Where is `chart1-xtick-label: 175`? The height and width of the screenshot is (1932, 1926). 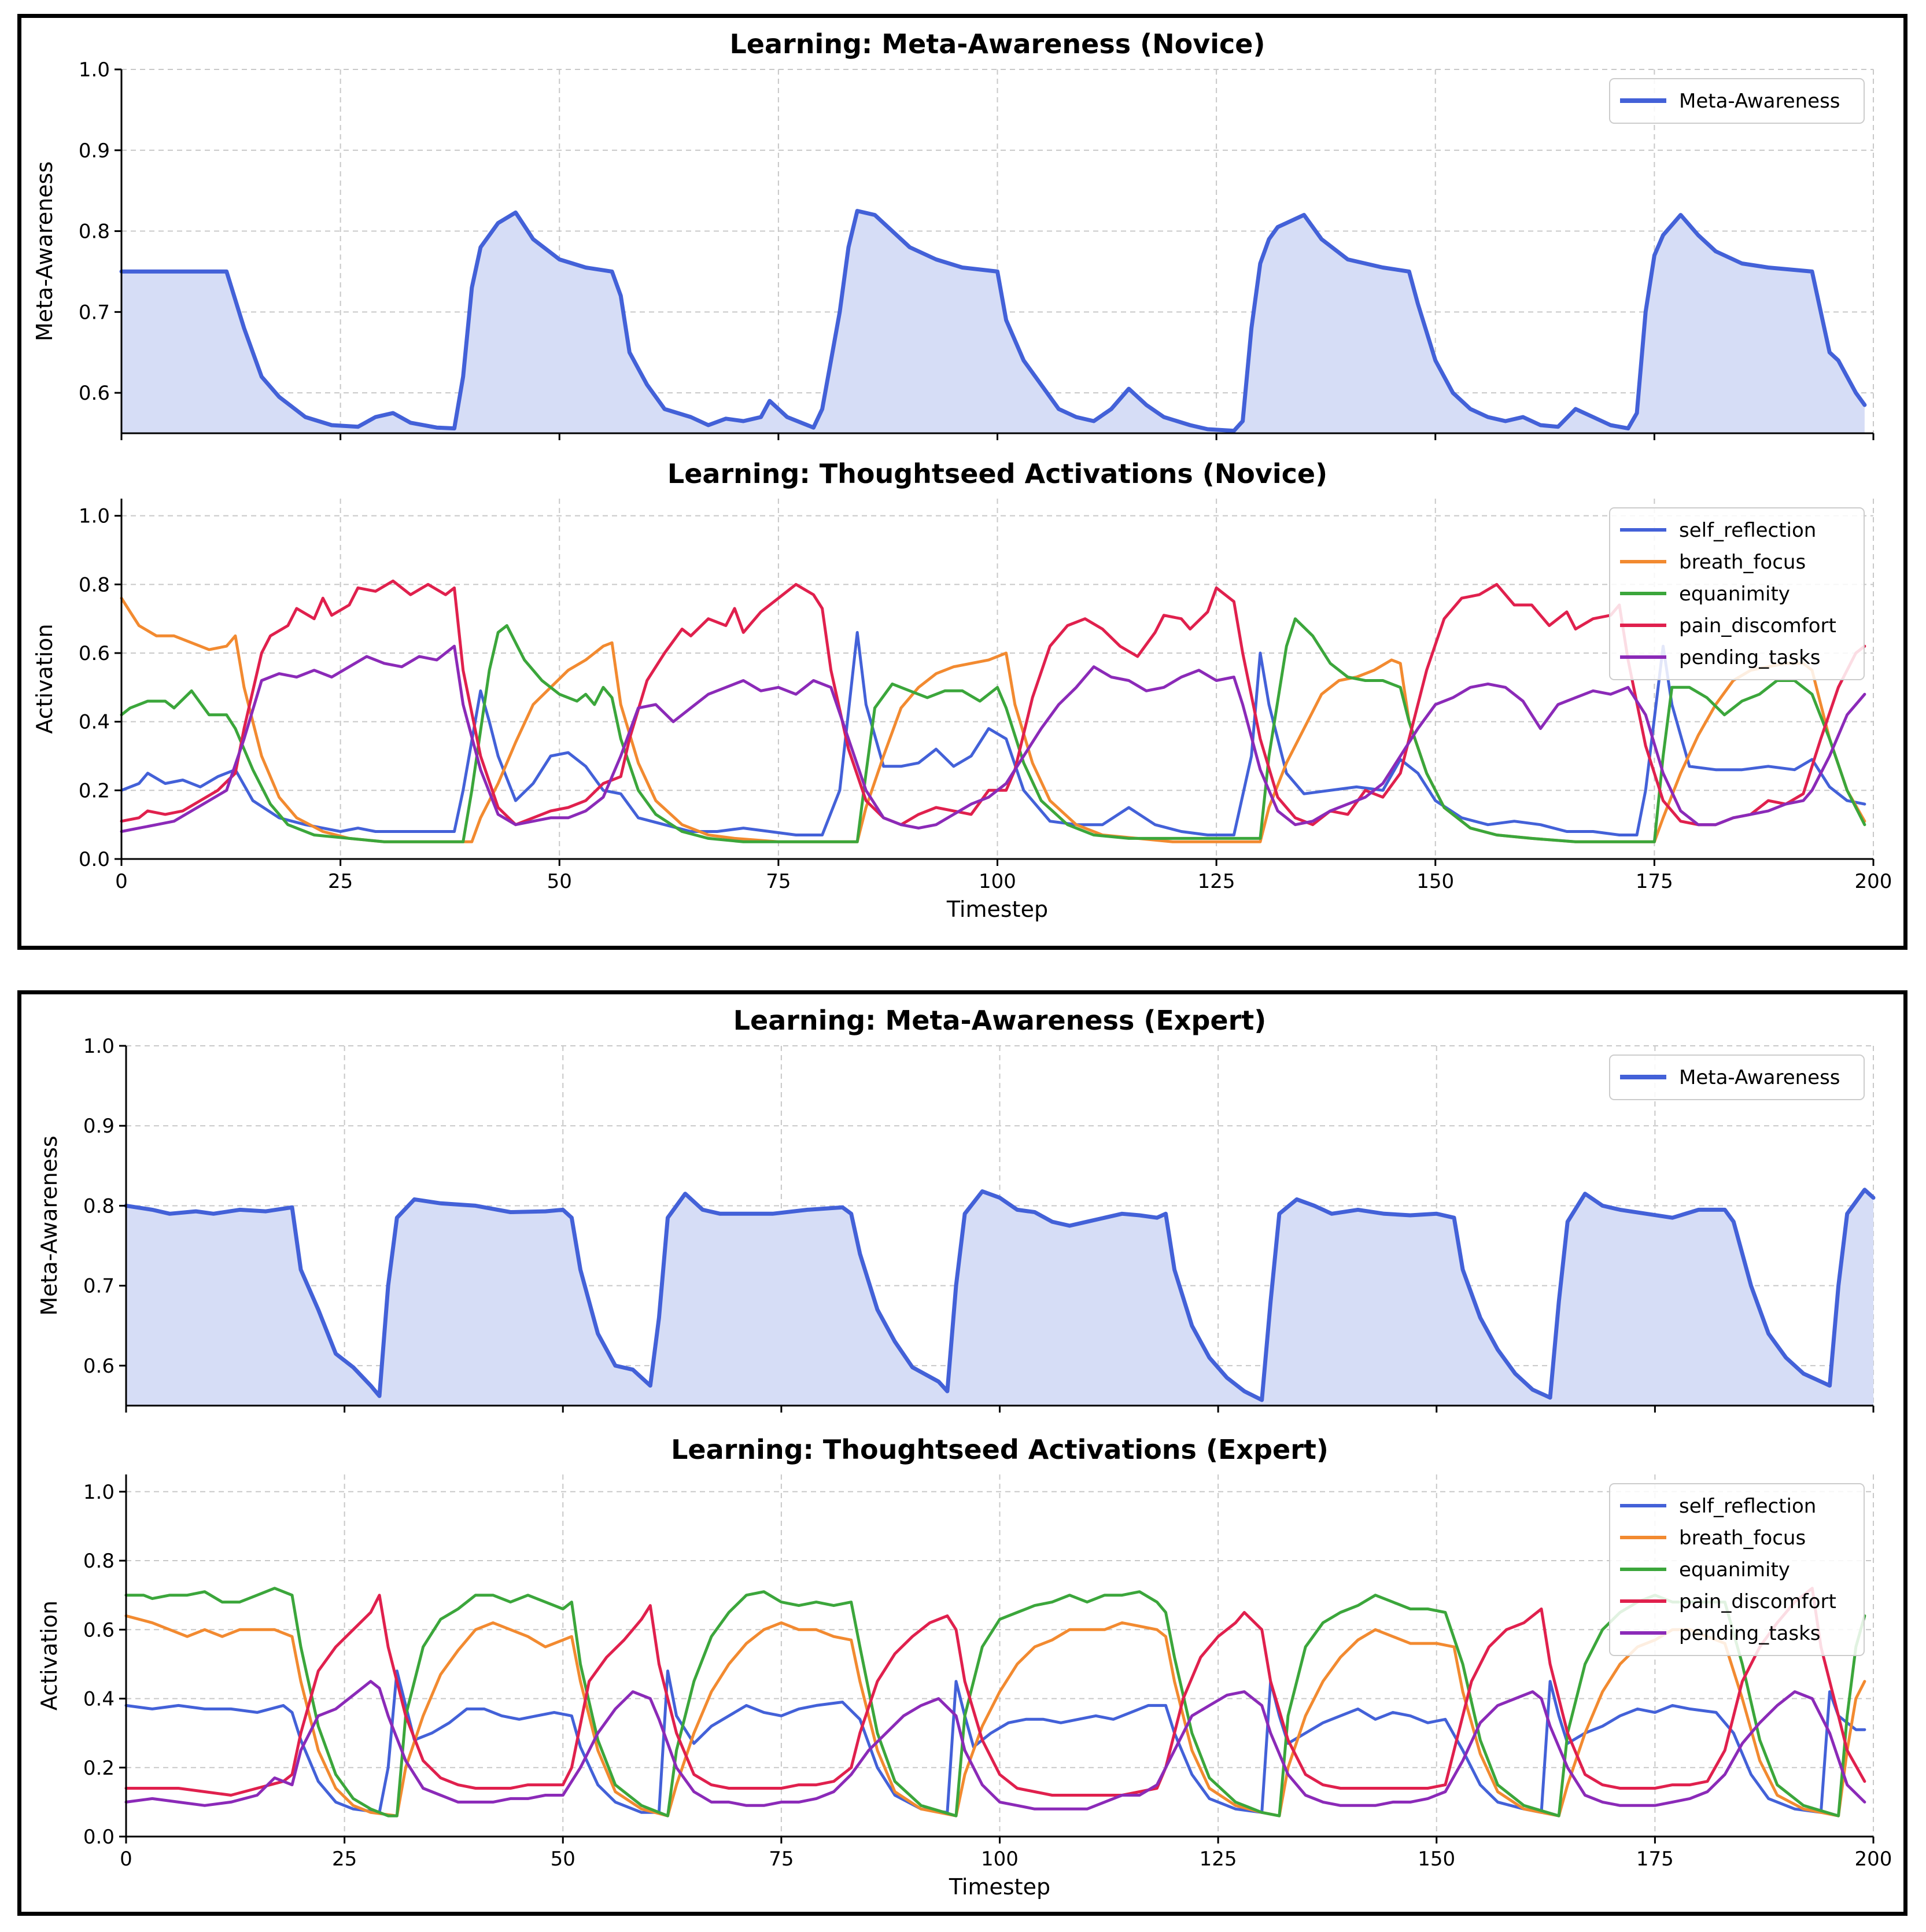 chart1-xtick-label: 175 is located at coordinates (1654, 881).